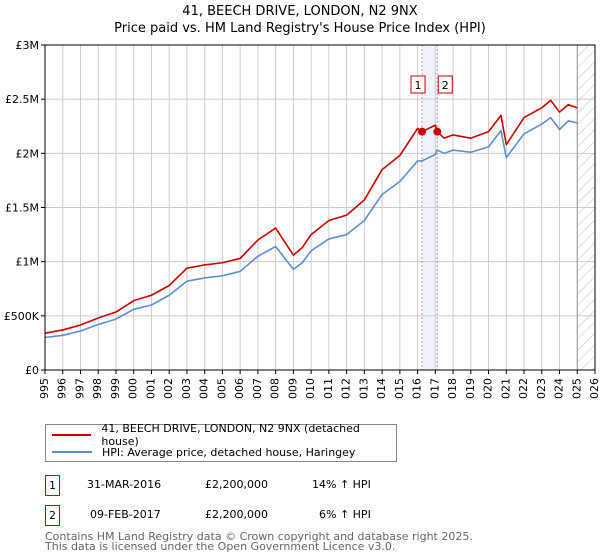 This screenshot has height=560, width=600. What do you see at coordinates (310, 389) in the screenshot?
I see `x-tick-label: 2010` at bounding box center [310, 389].